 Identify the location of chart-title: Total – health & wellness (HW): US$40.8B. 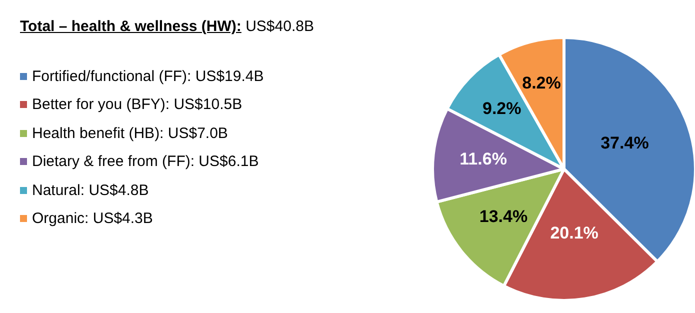
(167, 26).